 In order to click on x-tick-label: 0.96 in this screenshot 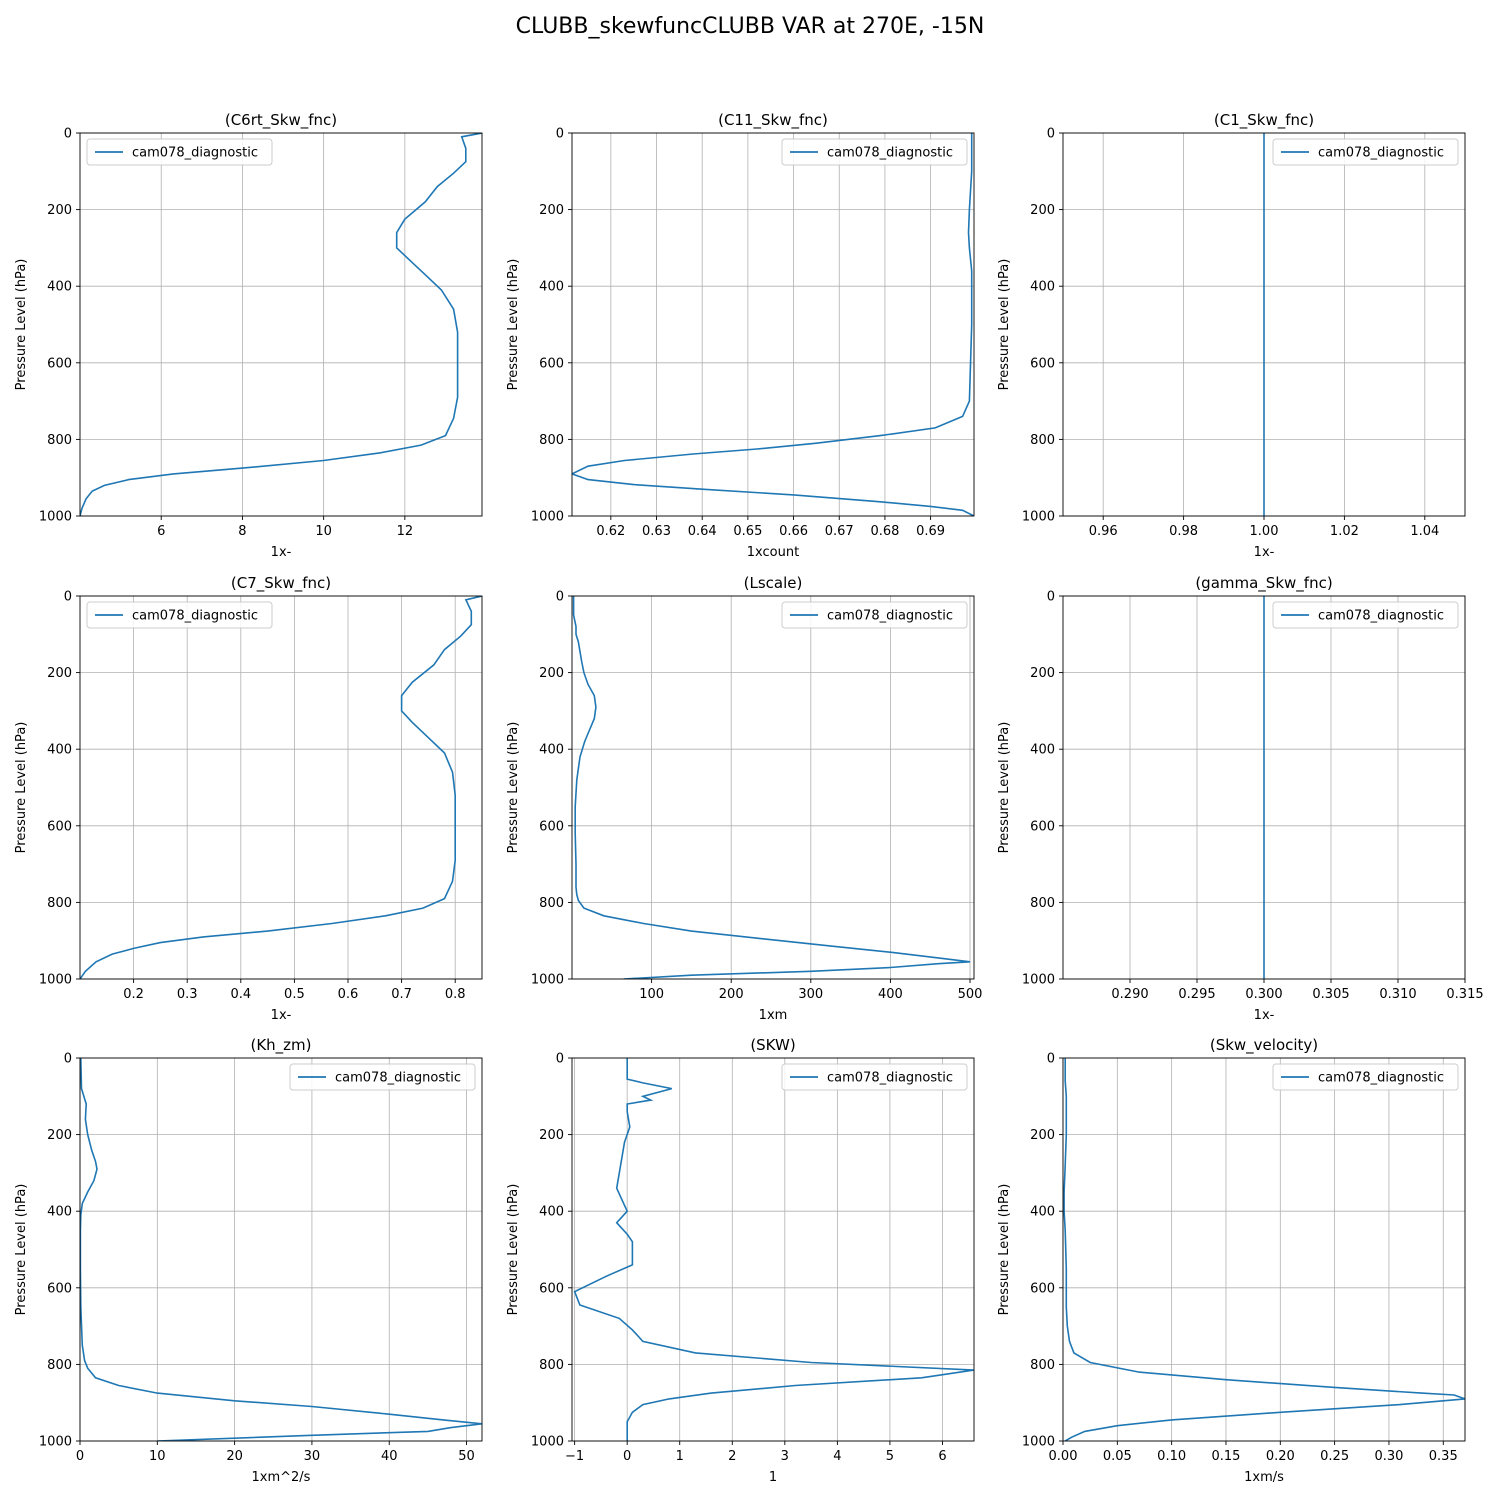, I will do `click(1103, 531)`.